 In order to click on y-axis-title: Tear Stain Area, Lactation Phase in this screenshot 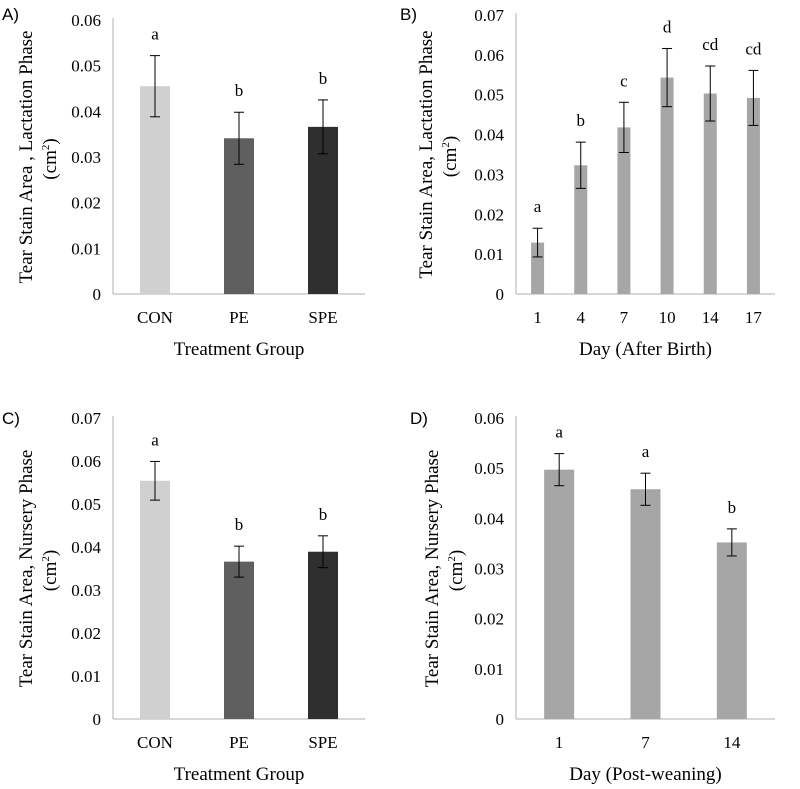, I will do `click(426, 154)`.